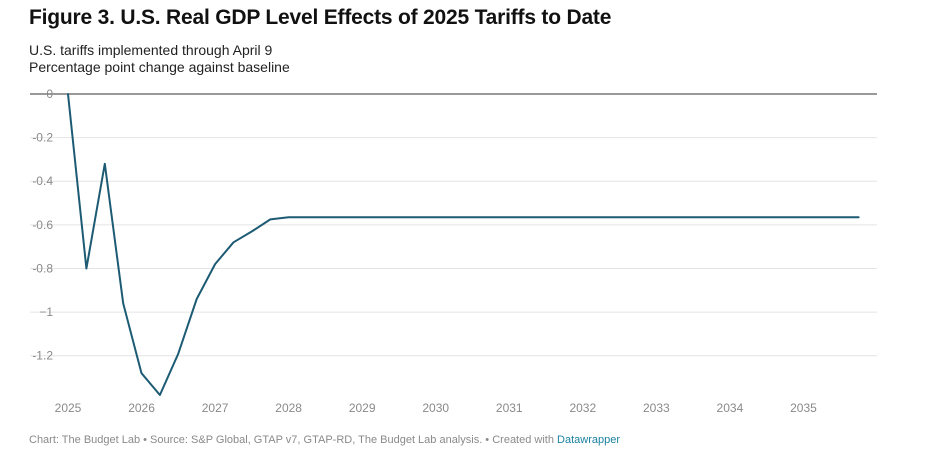 This screenshot has width=939, height=473. Describe the element at coordinates (730, 408) in the screenshot. I see `x-tick-label: 2034` at that location.